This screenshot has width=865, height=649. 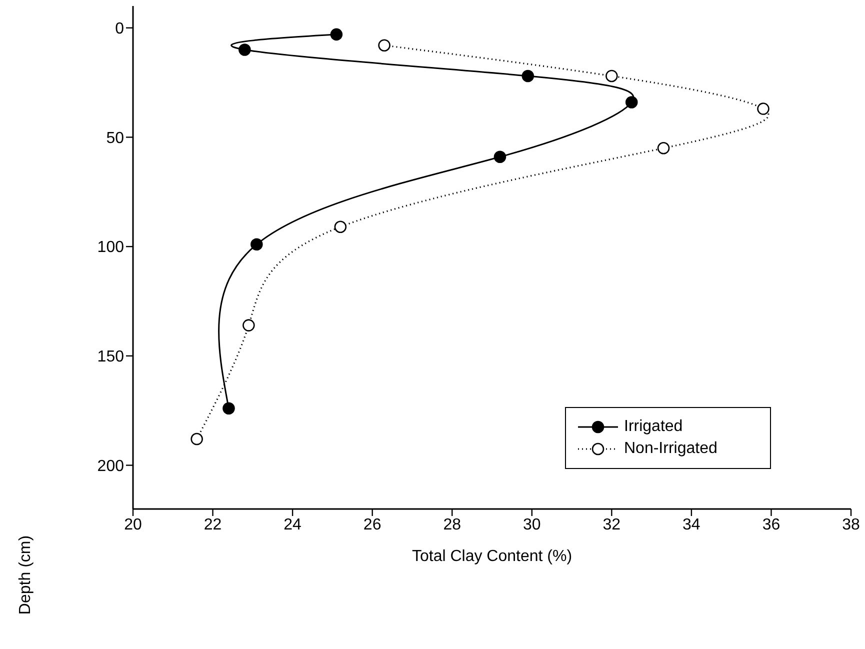 What do you see at coordinates (372, 525) in the screenshot?
I see `x-tick-label: 26` at bounding box center [372, 525].